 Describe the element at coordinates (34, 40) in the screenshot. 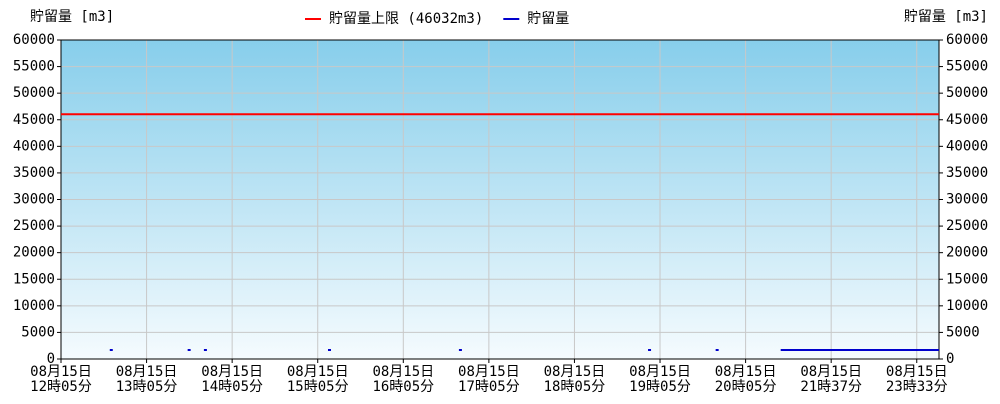

I see `y-tick-label: 60000` at that location.